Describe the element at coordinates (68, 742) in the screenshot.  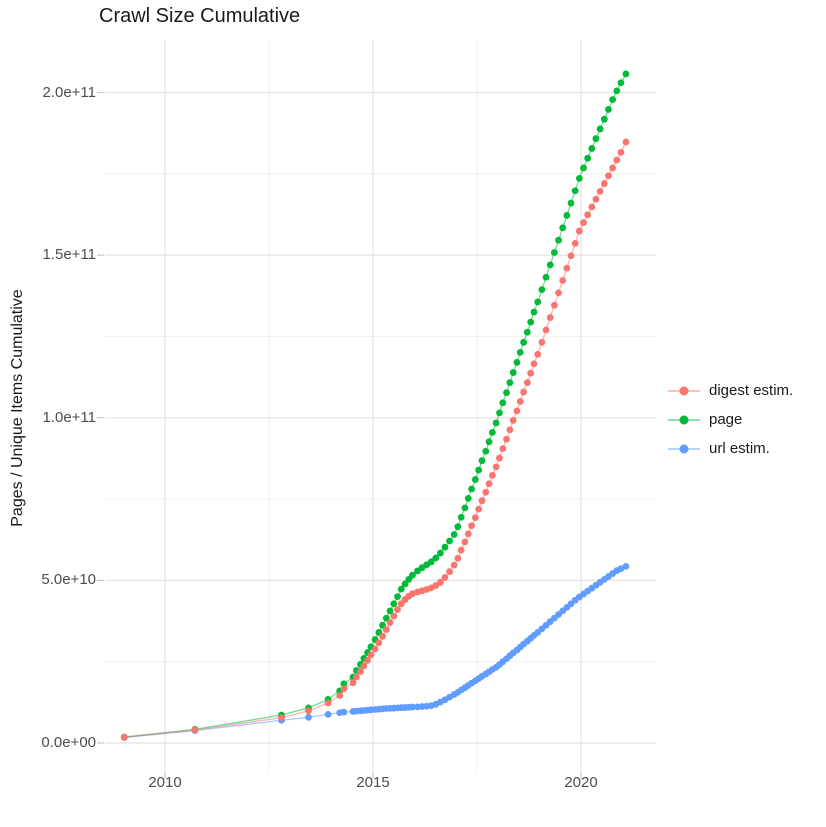
I see `y-tick-label: 0.0e+00` at that location.